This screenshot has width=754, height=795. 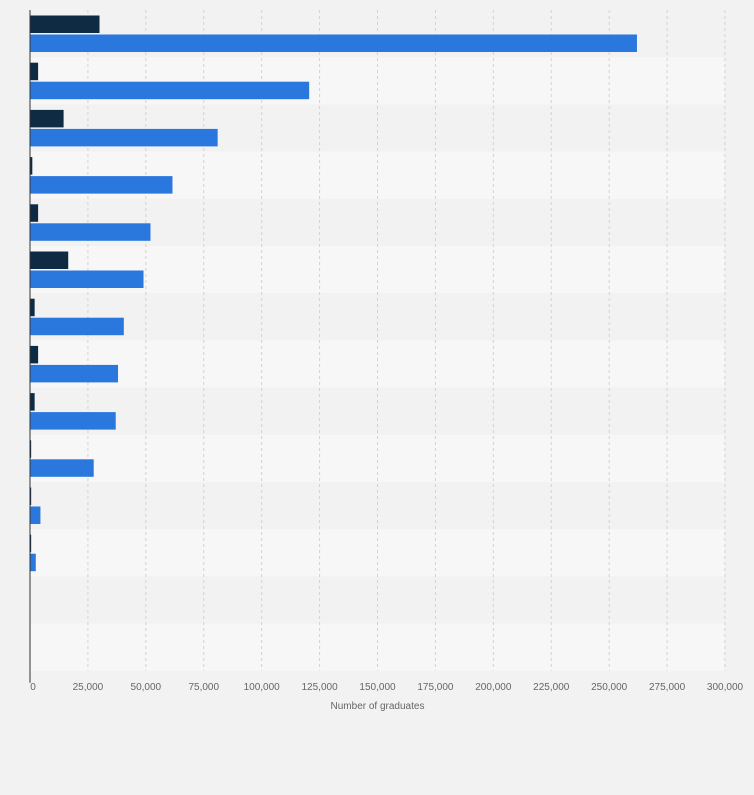 What do you see at coordinates (320, 687) in the screenshot?
I see `x-tick-label: 125,000` at bounding box center [320, 687].